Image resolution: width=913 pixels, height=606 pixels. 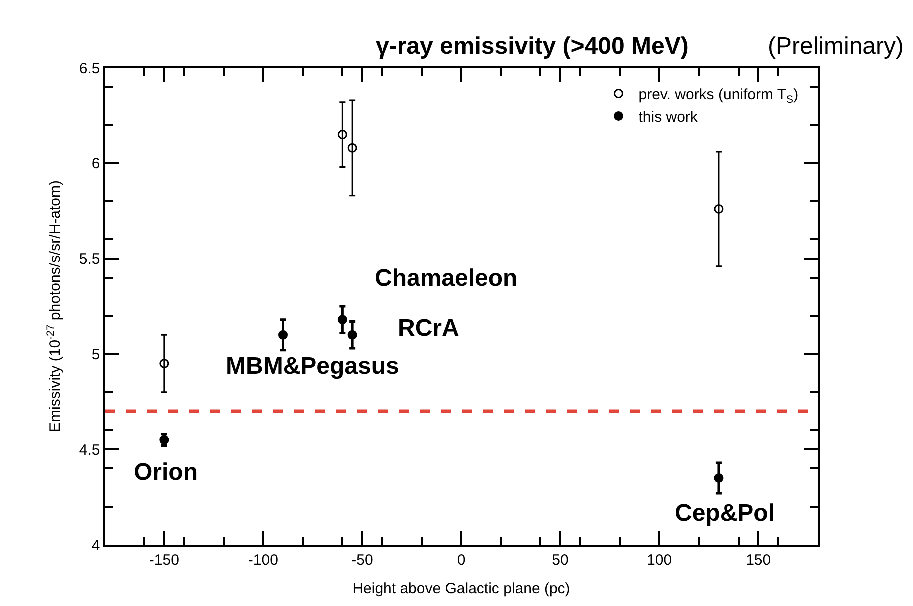 I want to click on legend-label: prev. works (uniform T$_{S}$), so click(x=718, y=96).